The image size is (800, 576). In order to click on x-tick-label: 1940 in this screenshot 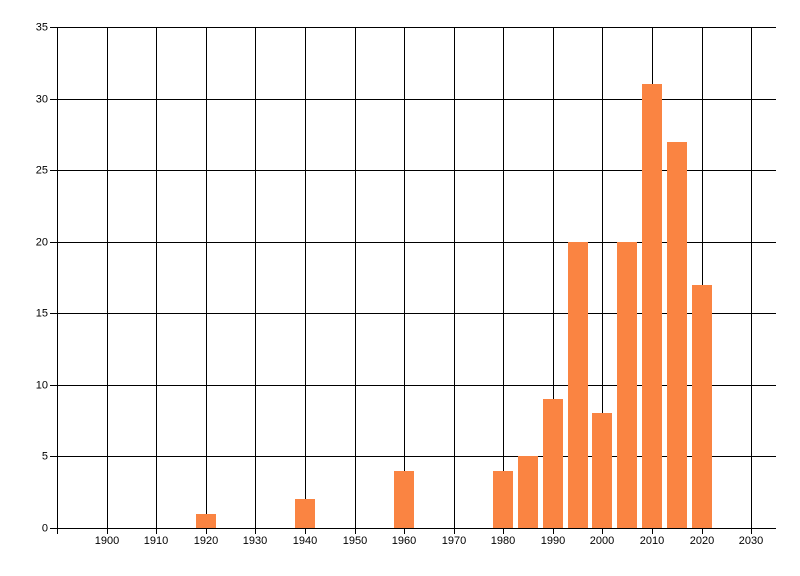, I will do `click(305, 541)`.